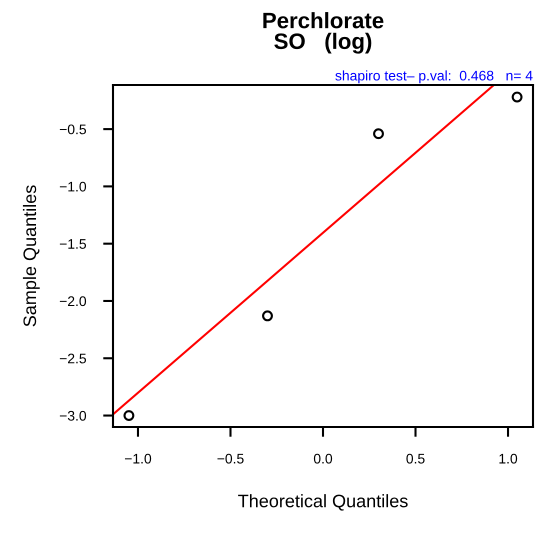 The height and width of the screenshot is (533, 537). Describe the element at coordinates (230, 459) in the screenshot. I see `x-tick-label: −0.5` at that location.